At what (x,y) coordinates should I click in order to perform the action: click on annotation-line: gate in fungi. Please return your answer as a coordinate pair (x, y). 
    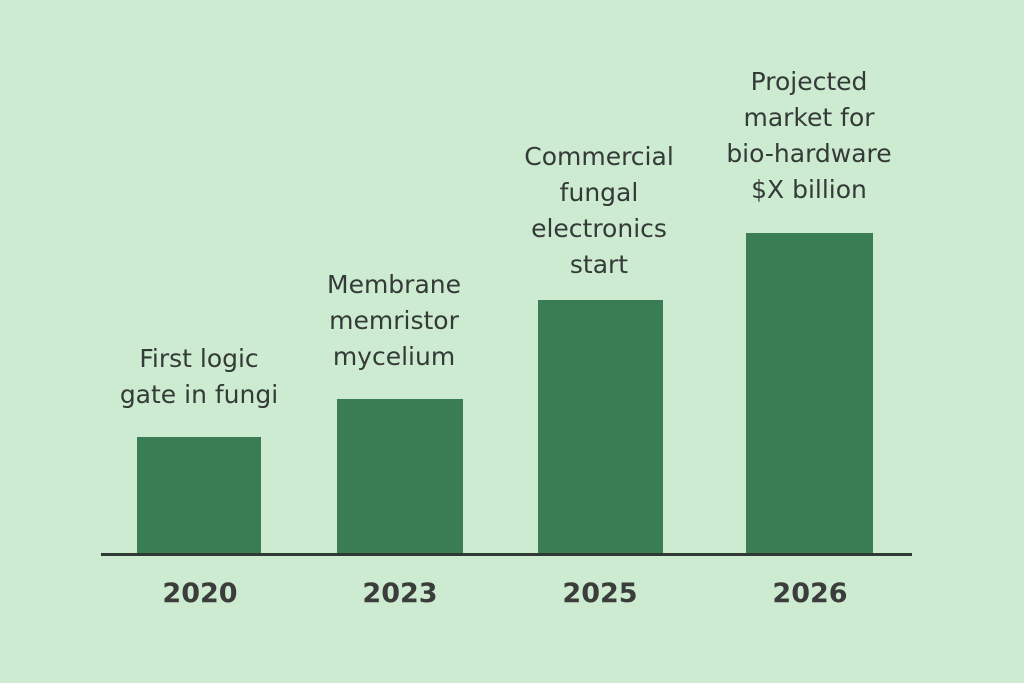
    Looking at the image, I should click on (199, 394).